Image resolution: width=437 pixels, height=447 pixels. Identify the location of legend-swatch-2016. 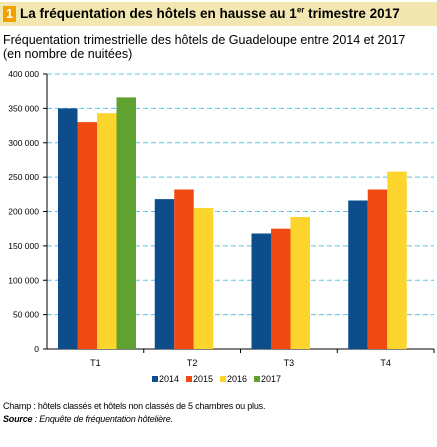
(223, 379).